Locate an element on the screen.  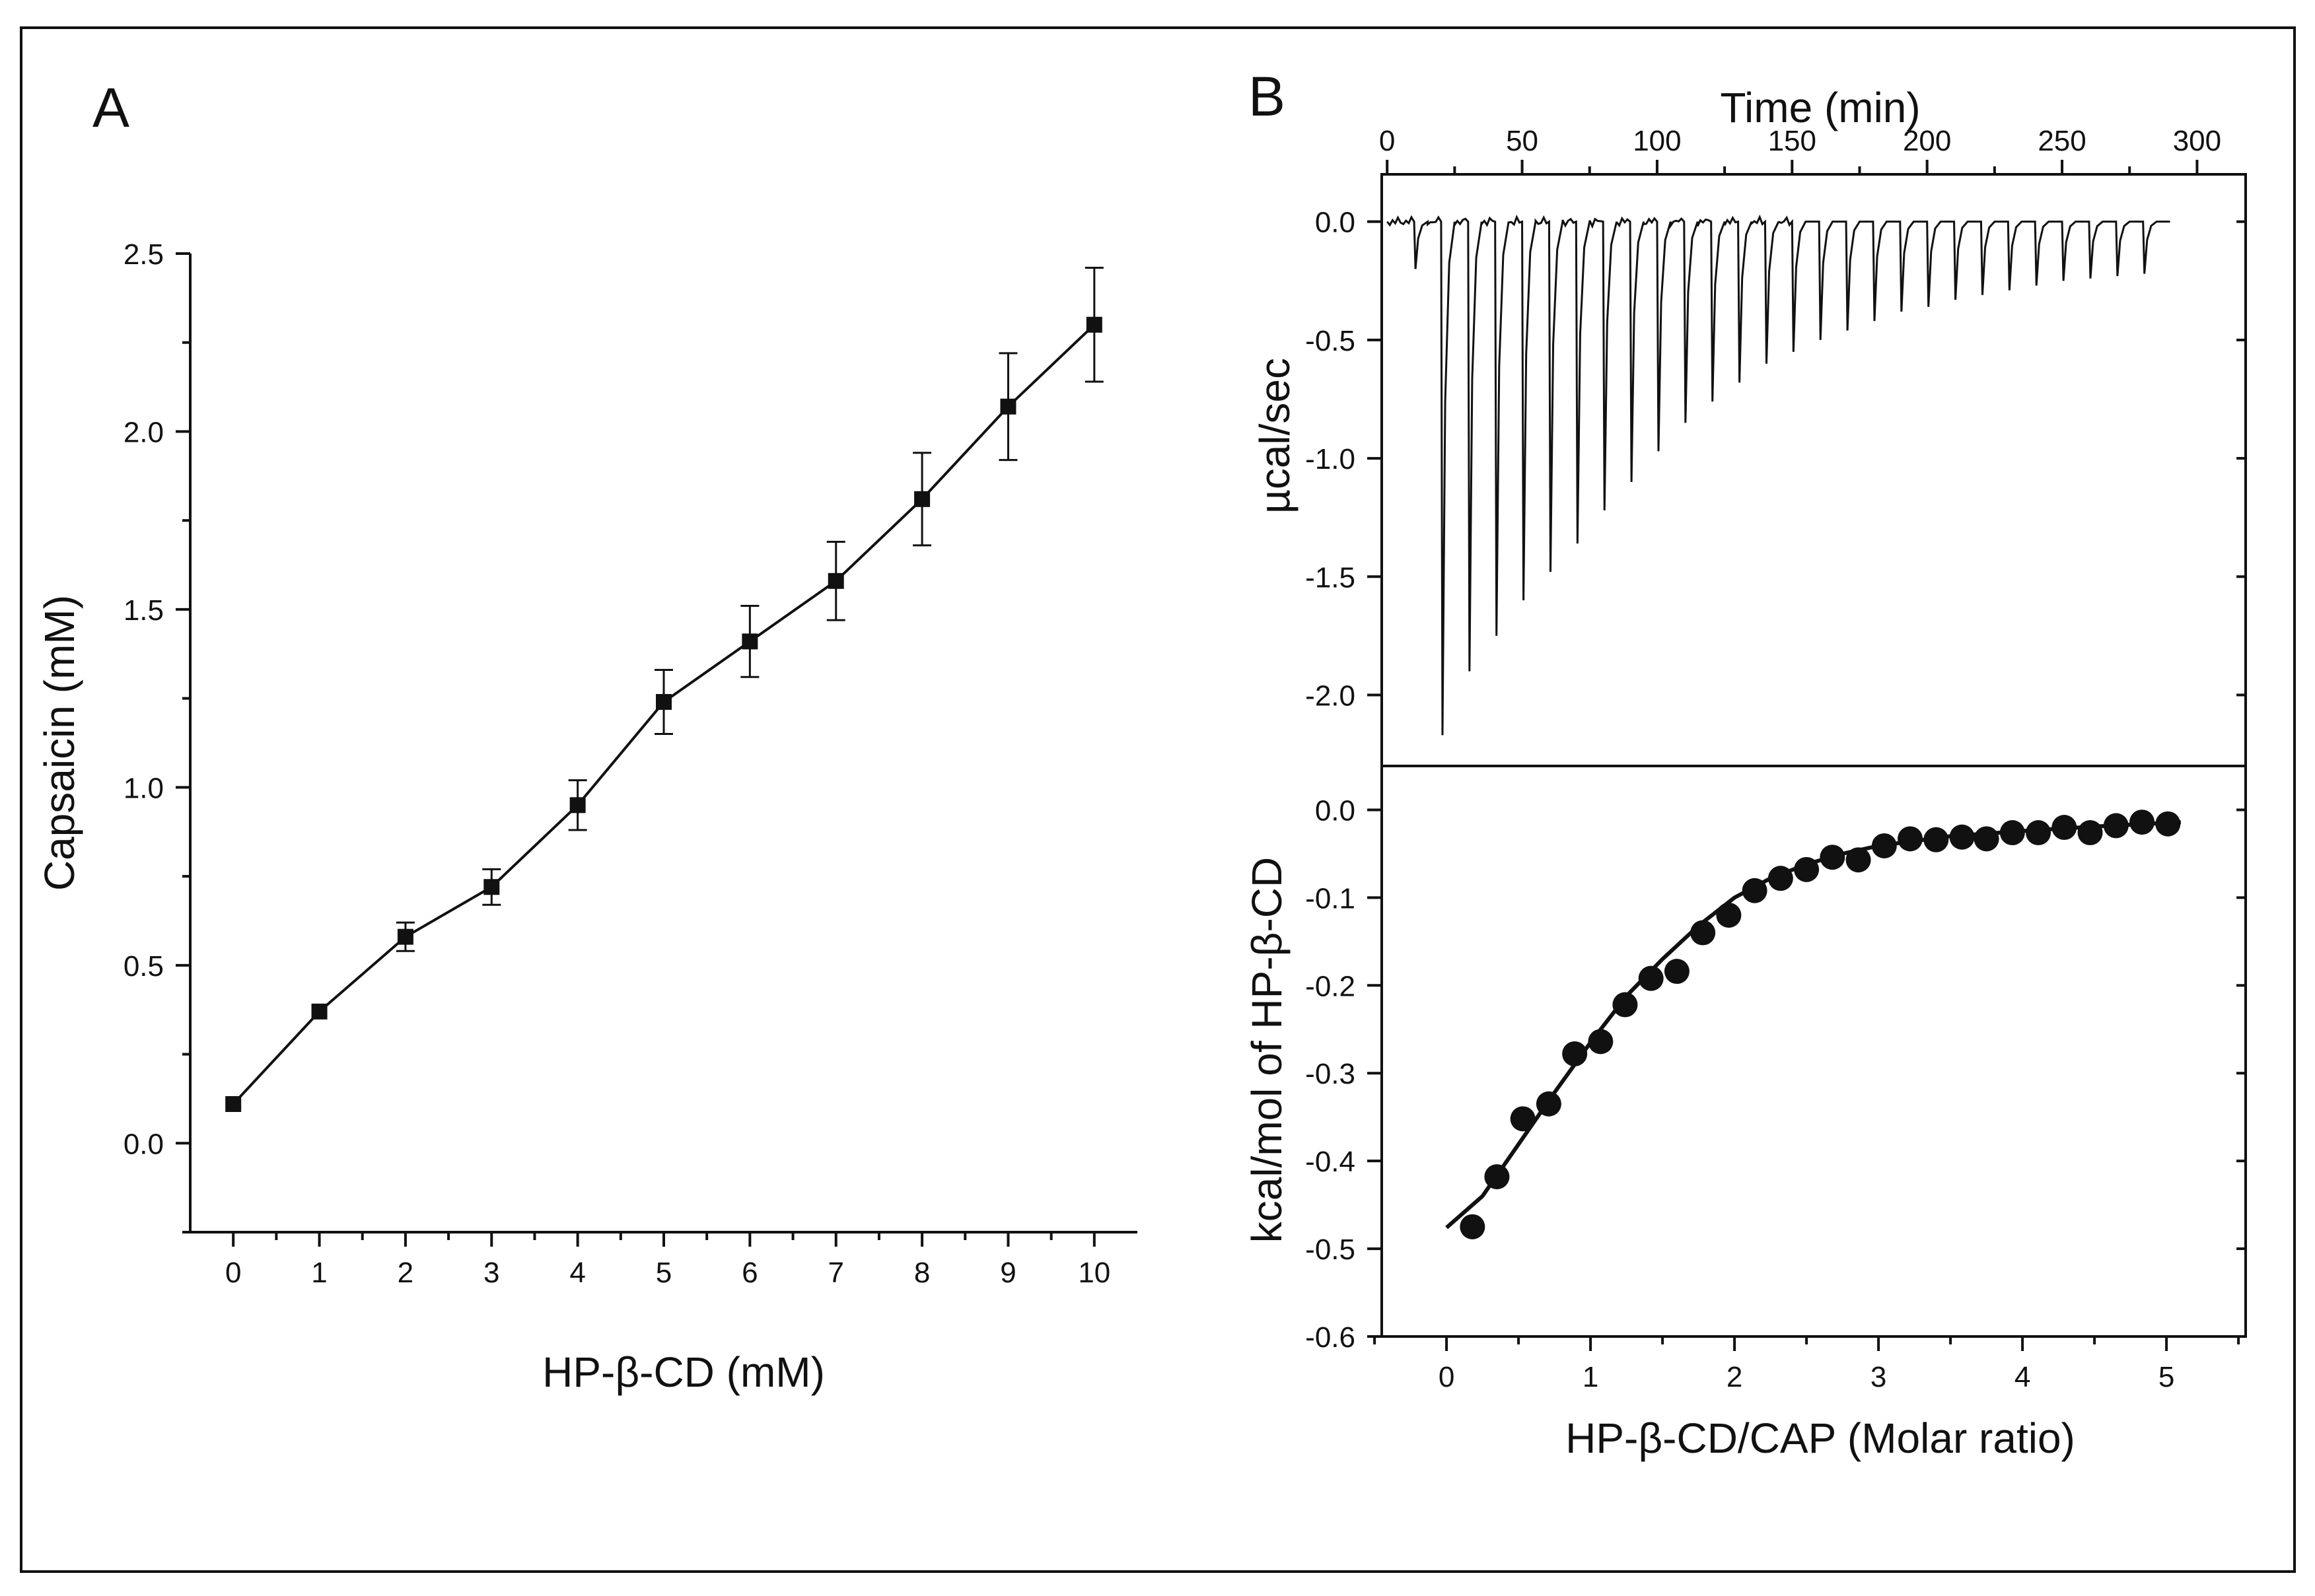
b-bottom-y-tick-label: -0.1 is located at coordinates (1330, 898).